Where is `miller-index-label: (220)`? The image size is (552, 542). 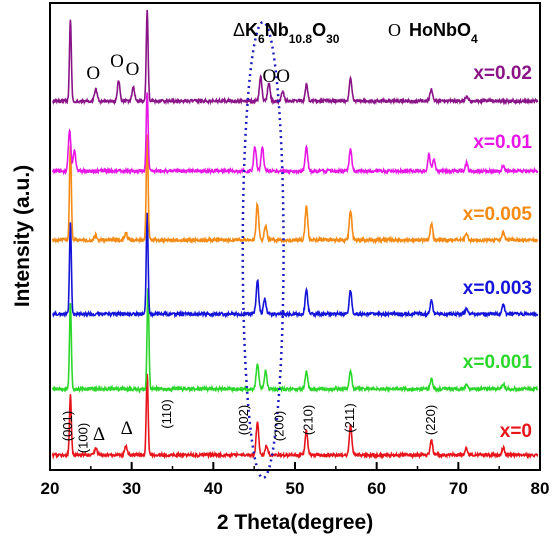
miller-index-label: (220) is located at coordinates (430, 420).